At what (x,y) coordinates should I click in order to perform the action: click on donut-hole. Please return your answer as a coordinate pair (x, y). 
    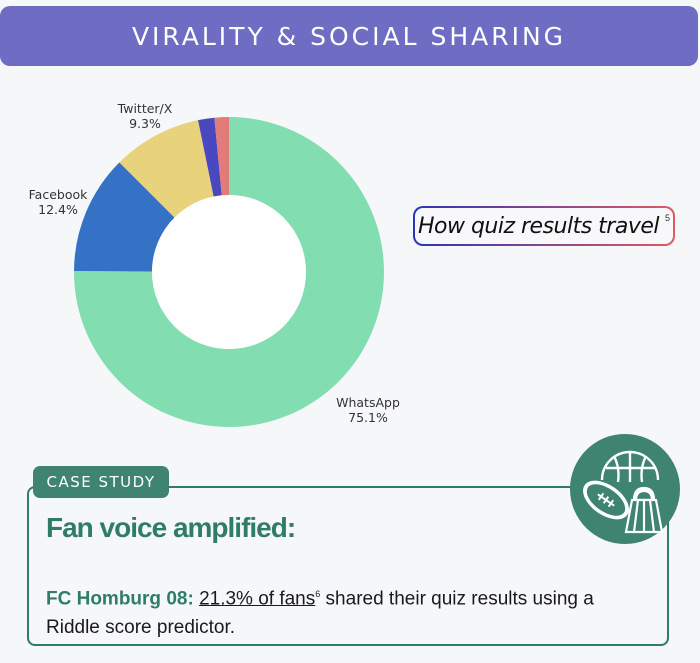
    Looking at the image, I should click on (229, 272).